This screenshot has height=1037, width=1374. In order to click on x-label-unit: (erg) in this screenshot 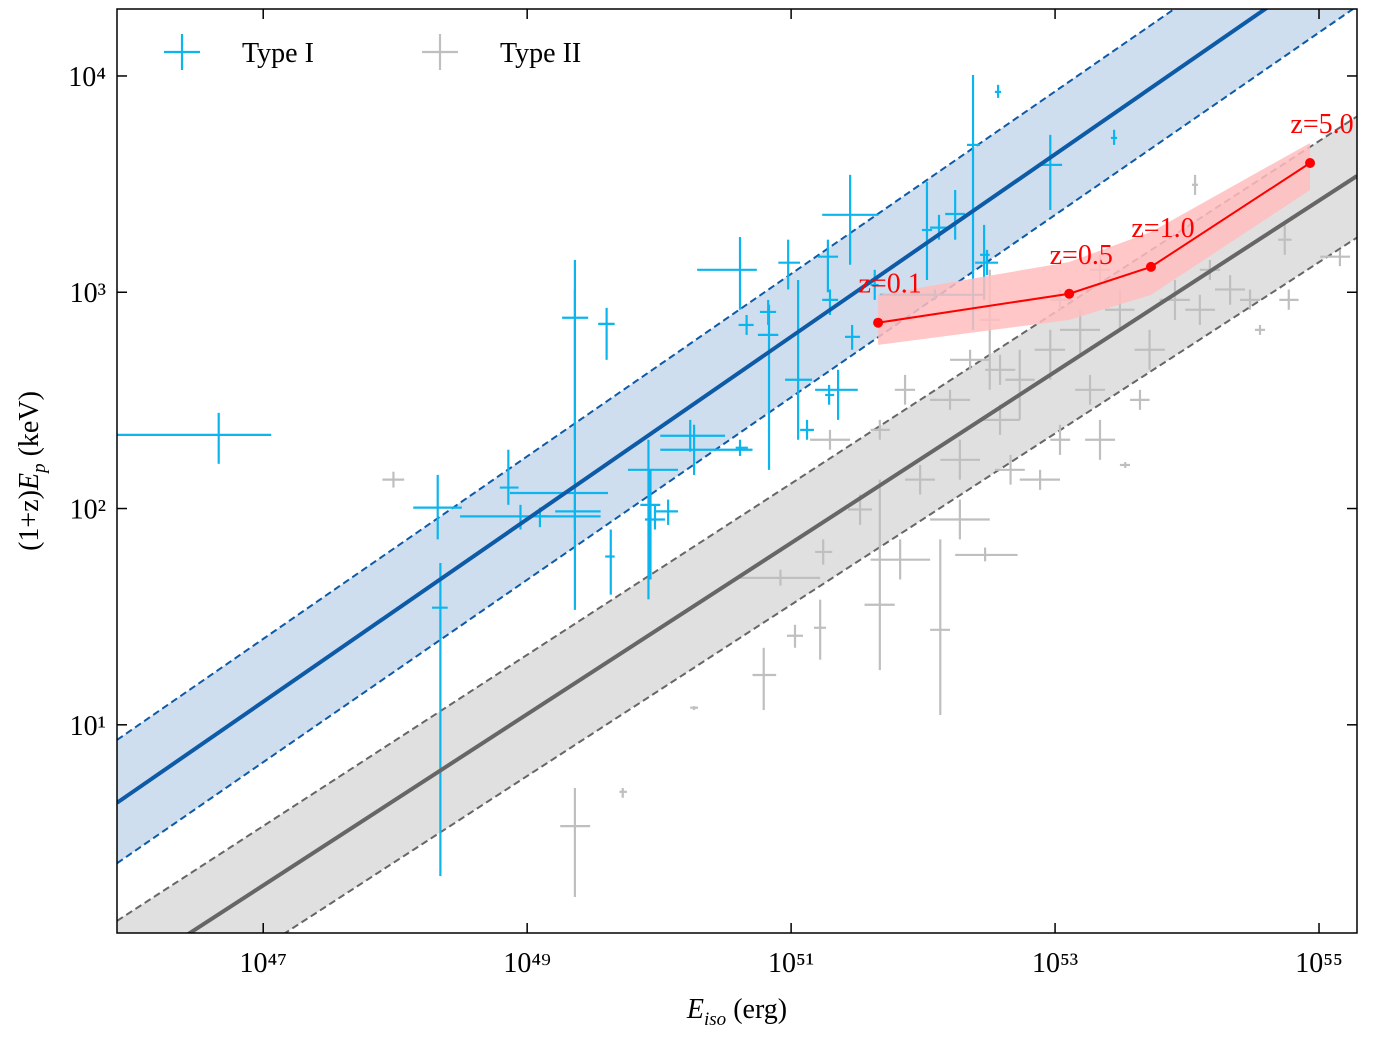, I will do `click(756, 1009)`.